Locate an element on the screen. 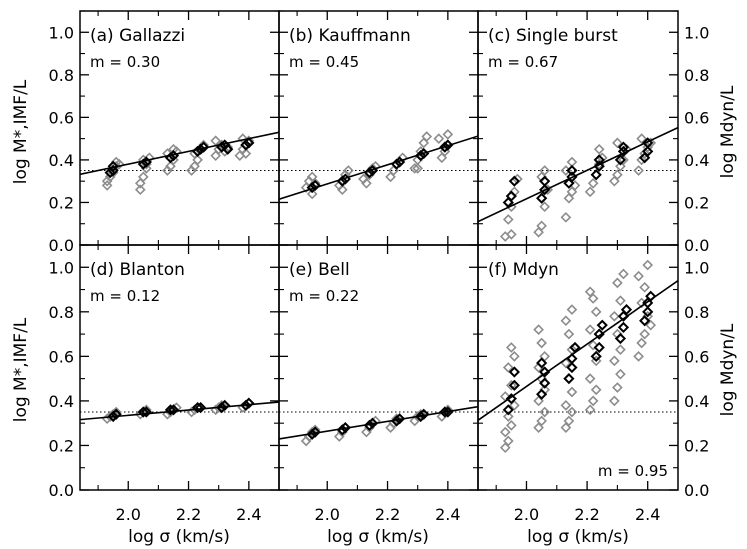 The height and width of the screenshot is (549, 747). panel-d-y-tick-label: 0.2 is located at coordinates (61, 445).